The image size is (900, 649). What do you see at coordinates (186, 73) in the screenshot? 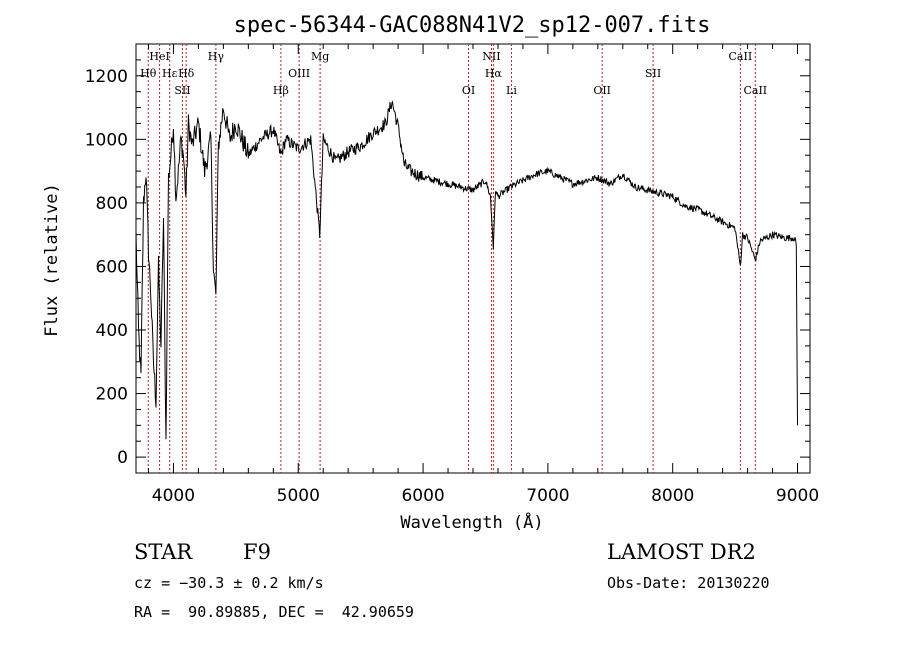
I see `line-marker-label: Hδ` at bounding box center [186, 73].